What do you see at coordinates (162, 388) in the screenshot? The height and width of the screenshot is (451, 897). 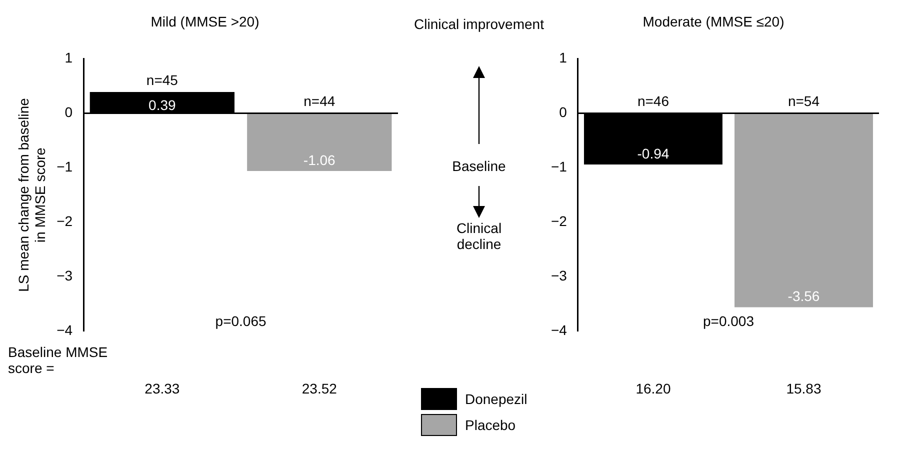 I see `x-tick-label: 23.33` at bounding box center [162, 388].